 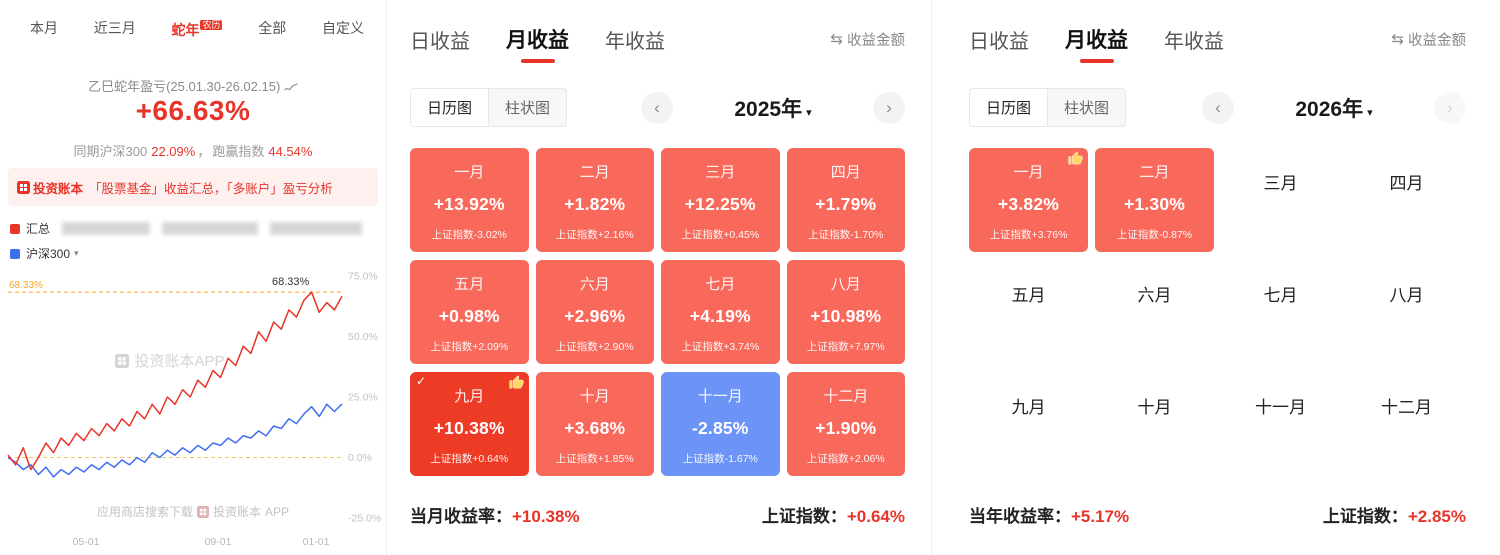 I want to click on tab-snake-year: 蛇年 农历, so click(x=197, y=29).